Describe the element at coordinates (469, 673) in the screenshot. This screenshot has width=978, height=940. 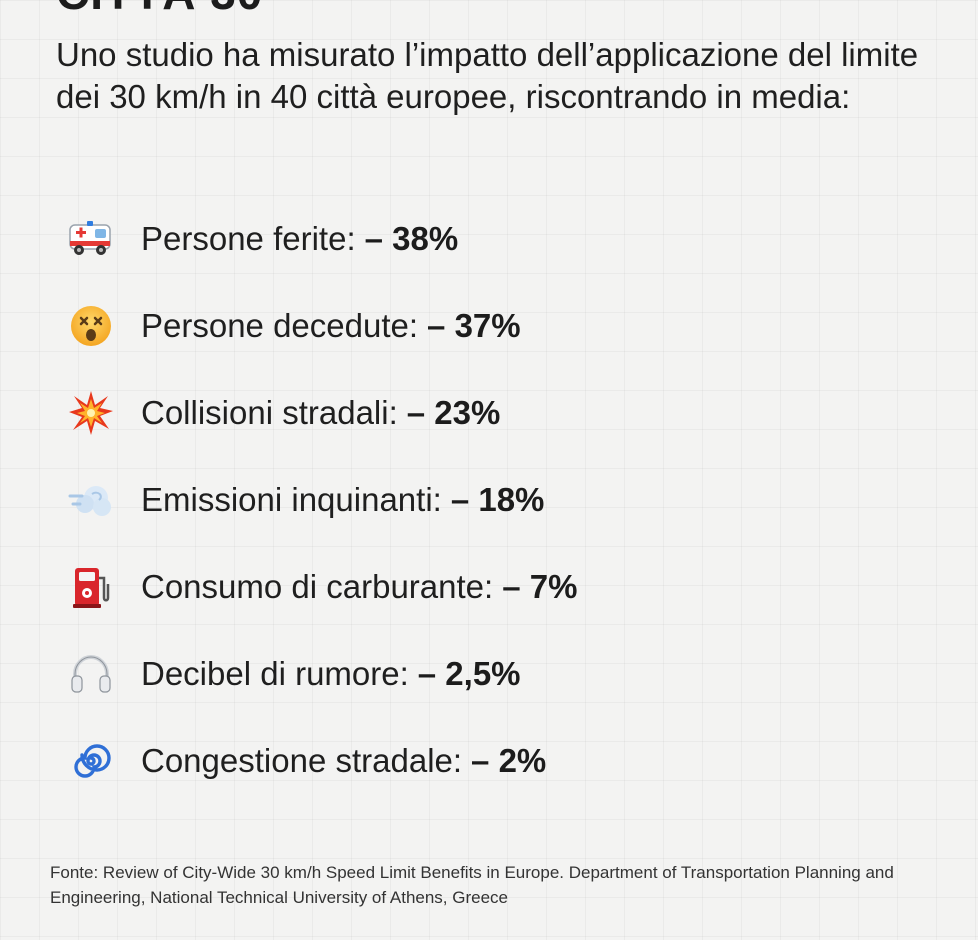
I see `stat-value: – 2,5%` at that location.